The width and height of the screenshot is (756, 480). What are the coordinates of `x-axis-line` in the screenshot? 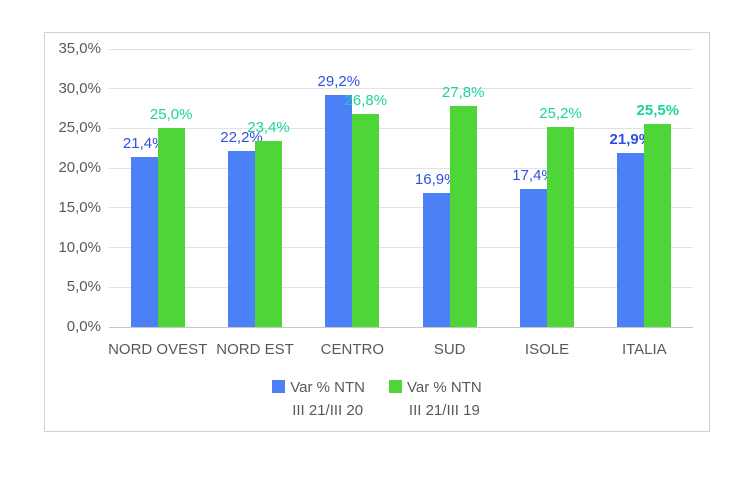 It's located at (401, 327).